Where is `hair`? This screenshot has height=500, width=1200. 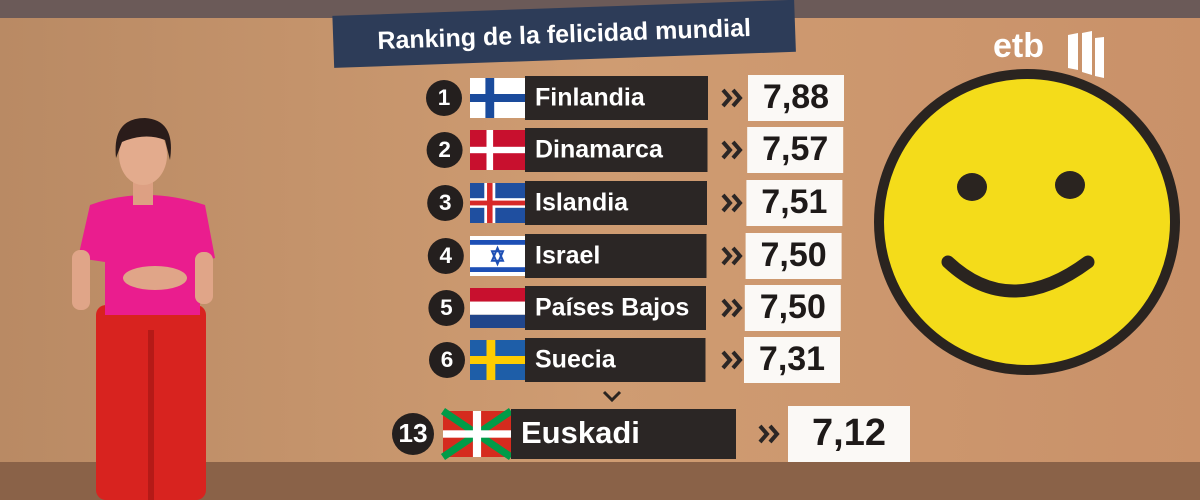 hair is located at coordinates (143, 139).